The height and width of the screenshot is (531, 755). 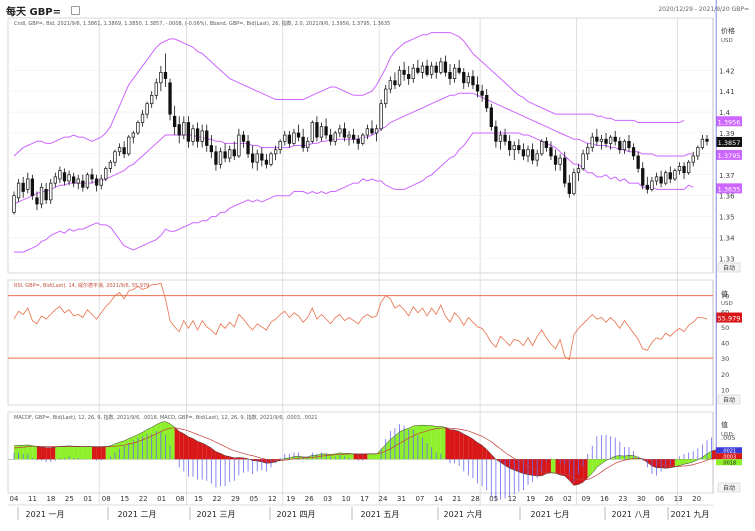 What do you see at coordinates (659, 499) in the screenshot?
I see `x-tick-label: 06` at bounding box center [659, 499].